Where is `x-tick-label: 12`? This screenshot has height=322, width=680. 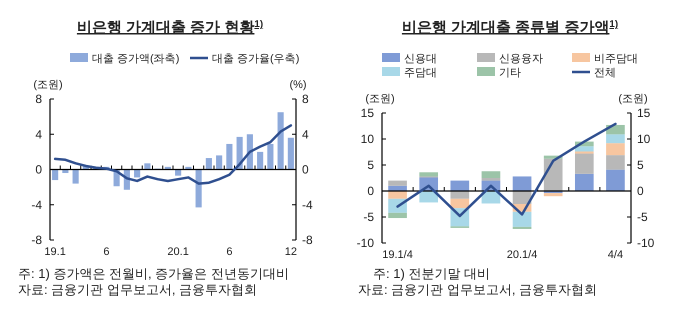
x-tick-label: 12 is located at coordinates (290, 252).